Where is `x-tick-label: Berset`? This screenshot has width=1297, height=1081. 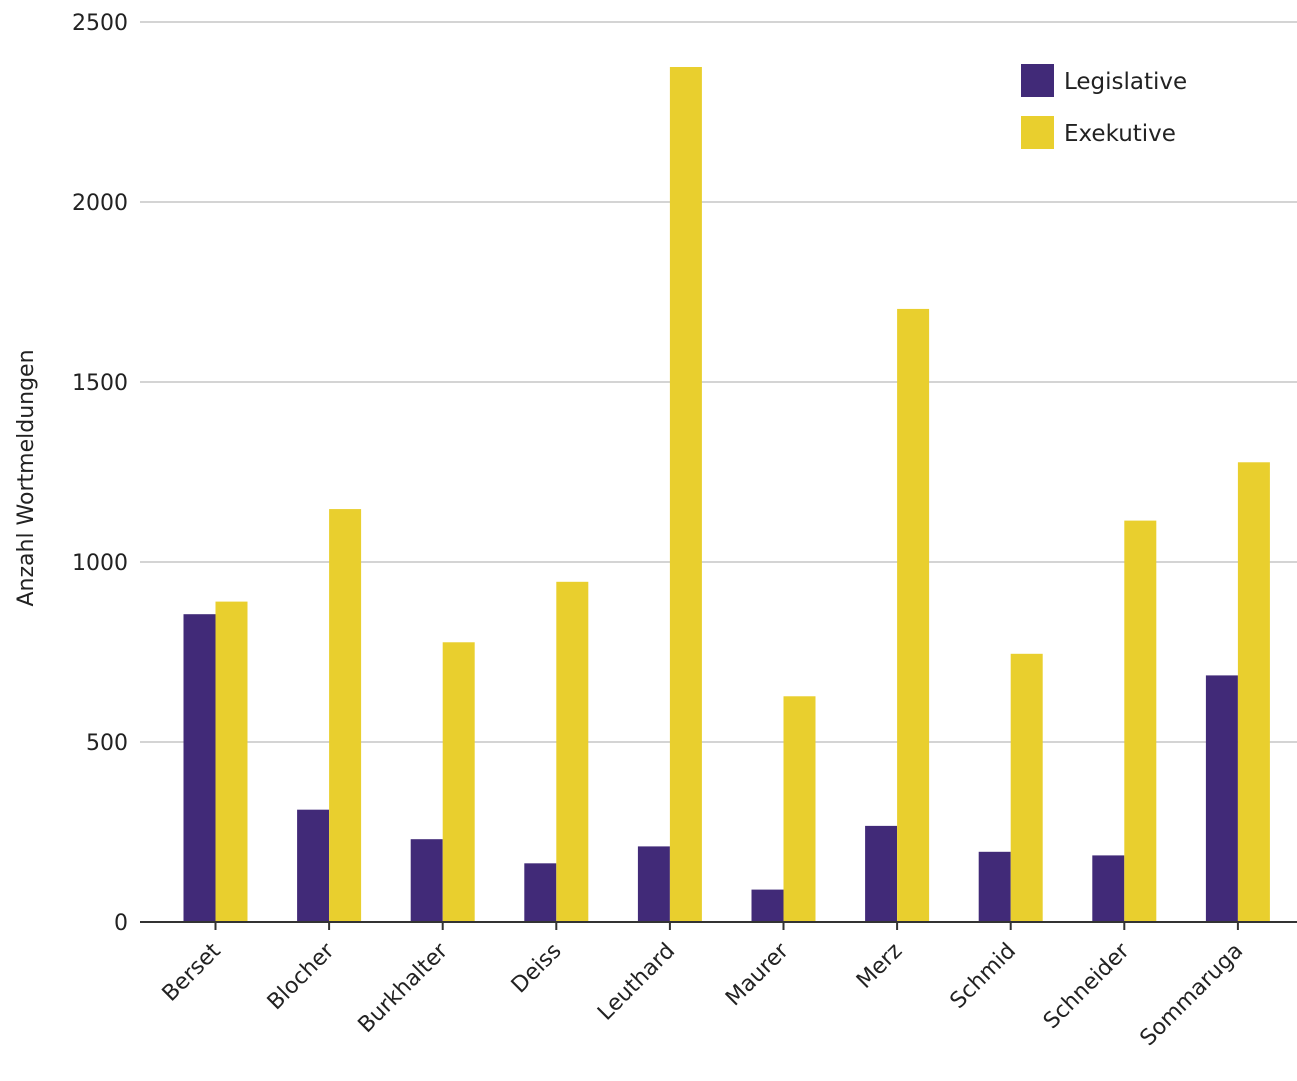 x-tick-label: Berset is located at coordinates (192, 972).